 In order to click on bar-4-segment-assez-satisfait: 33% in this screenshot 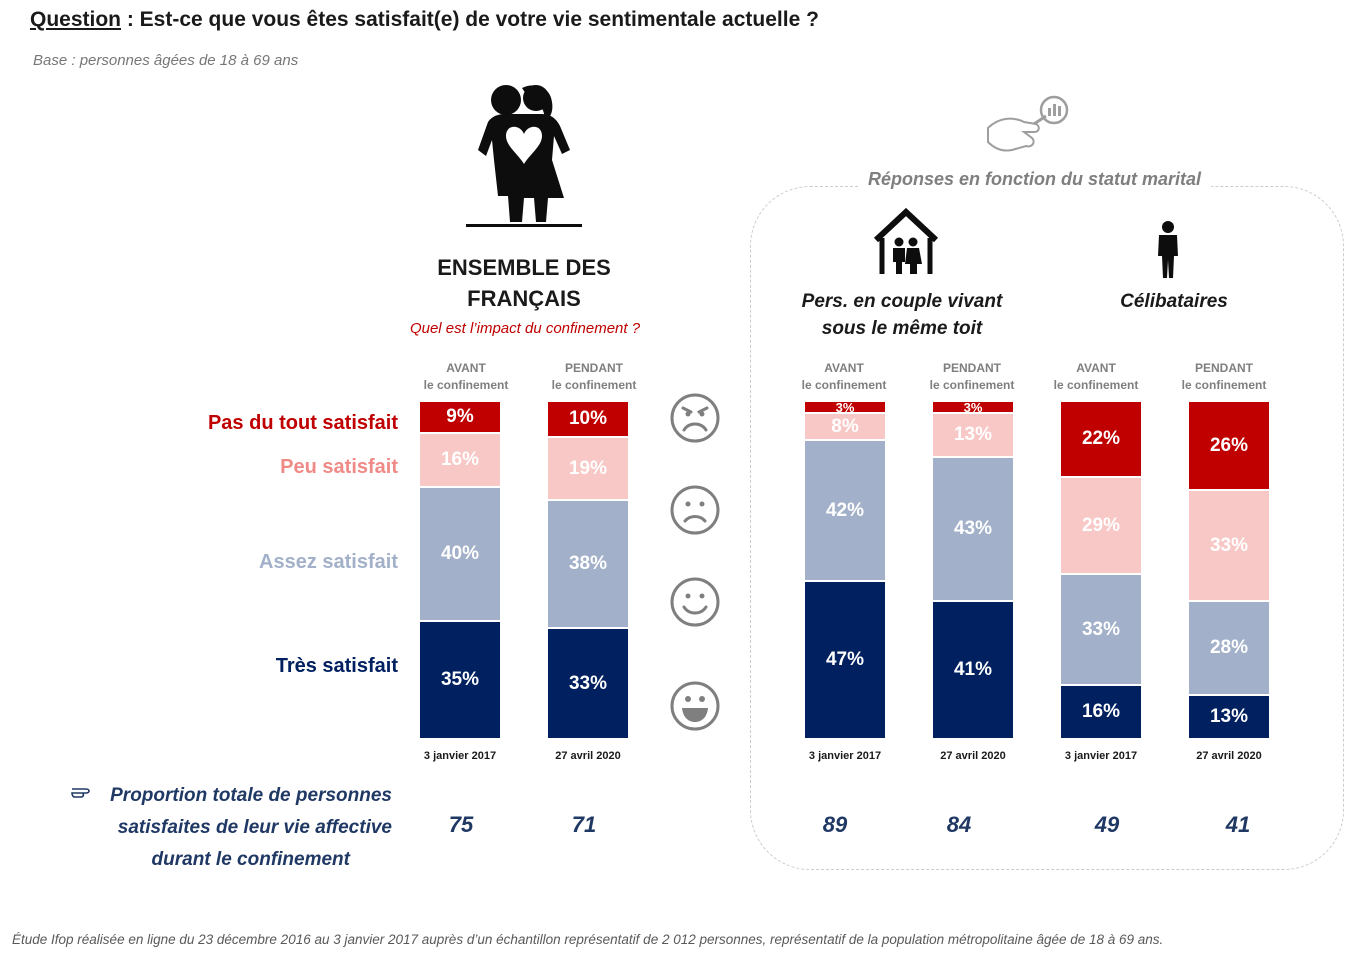, I will do `click(1101, 629)`.